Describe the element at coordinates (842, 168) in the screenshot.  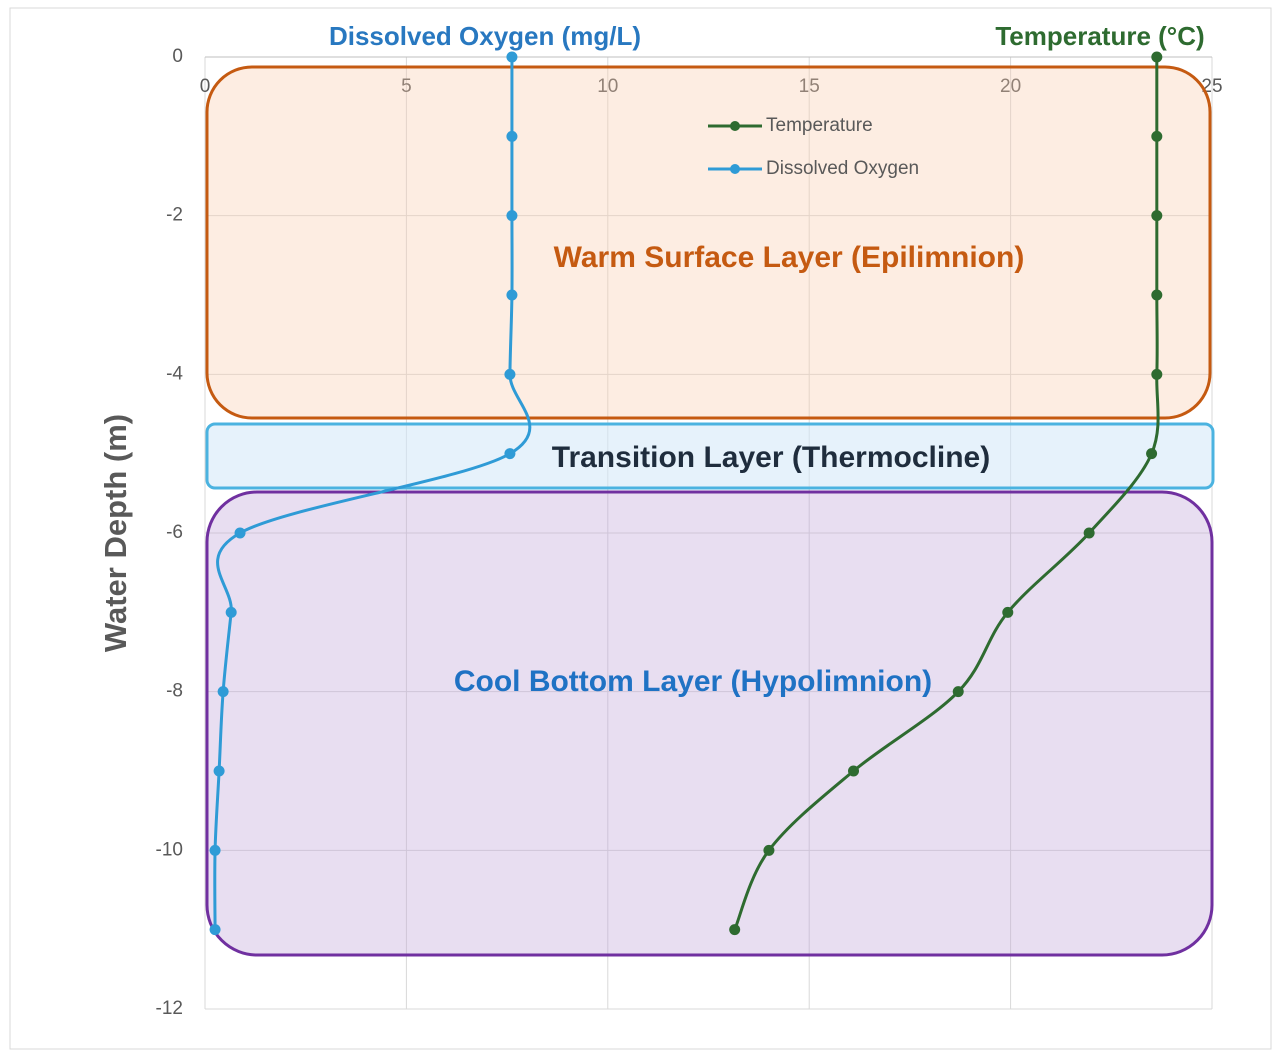
I see `legend-label: Dissolved Oxygen` at that location.